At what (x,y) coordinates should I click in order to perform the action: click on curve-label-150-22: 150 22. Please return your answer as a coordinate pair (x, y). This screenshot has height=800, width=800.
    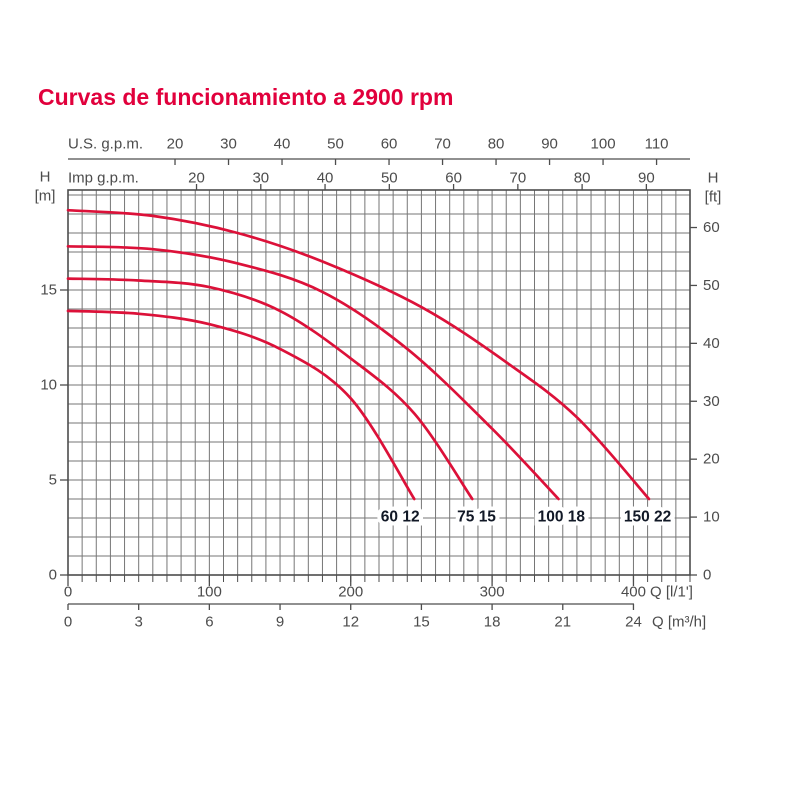
    Looking at the image, I should click on (647, 517).